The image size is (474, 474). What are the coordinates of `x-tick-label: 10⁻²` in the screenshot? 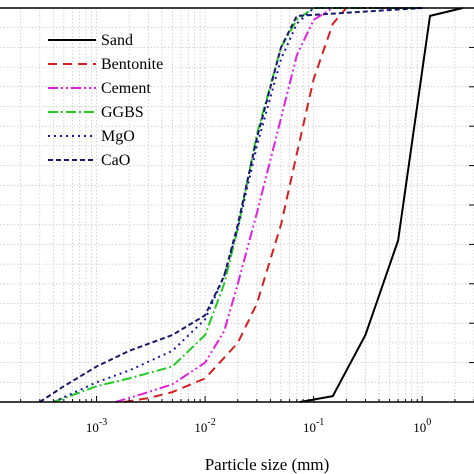 It's located at (204, 426).